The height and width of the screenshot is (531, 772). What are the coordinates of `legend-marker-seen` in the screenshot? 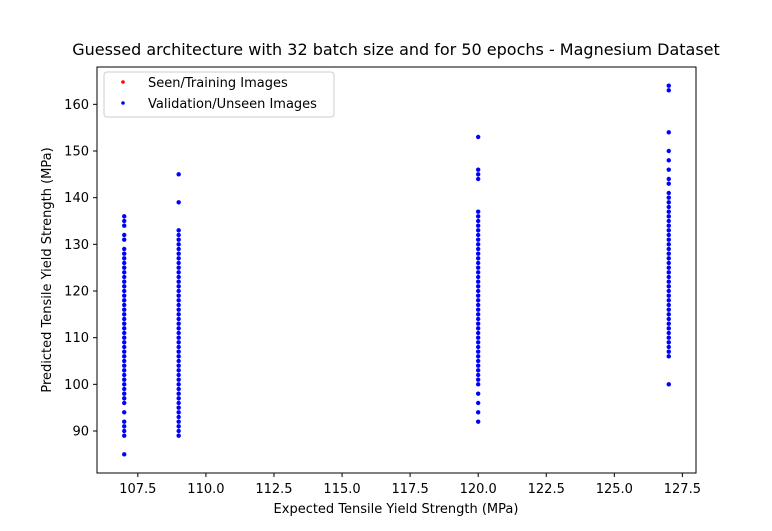 It's located at (123, 82).